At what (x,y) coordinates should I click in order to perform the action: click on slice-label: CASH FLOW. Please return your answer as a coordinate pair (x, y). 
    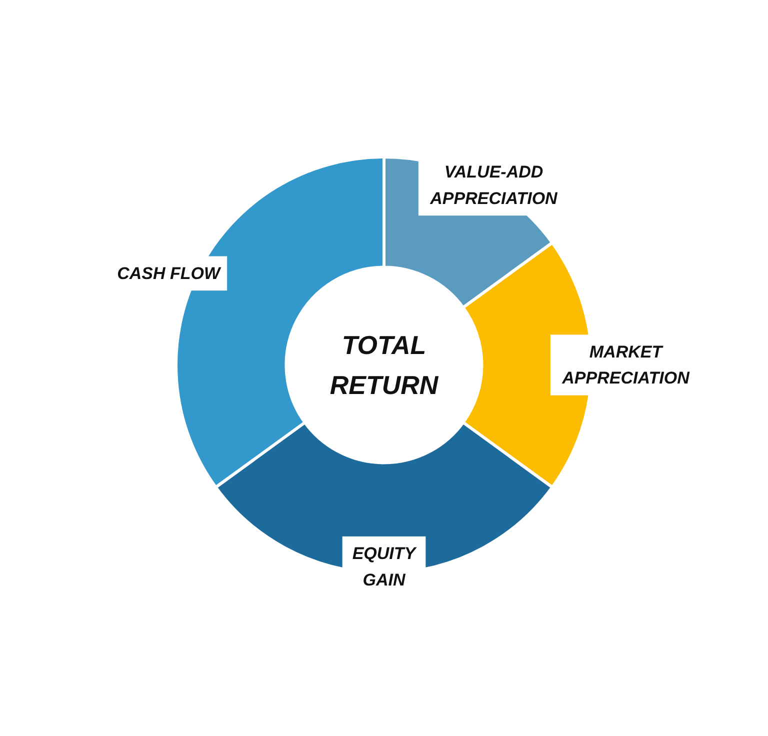
    Looking at the image, I should click on (169, 273).